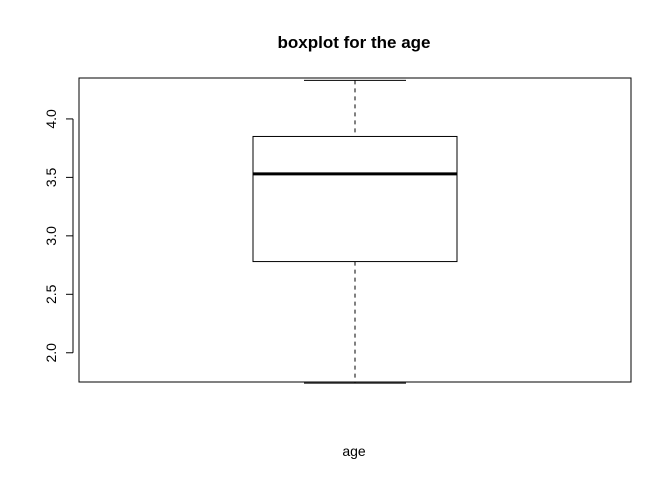 Image resolution: width=672 pixels, height=480 pixels. What do you see at coordinates (51, 294) in the screenshot?
I see `y-tick-label: 2.5` at bounding box center [51, 294].